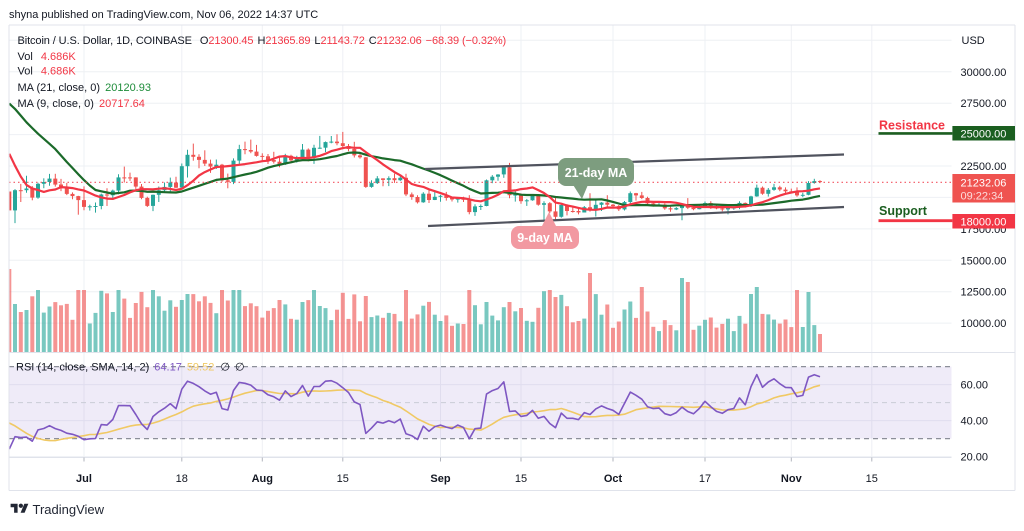 The image size is (1024, 531). What do you see at coordinates (182, 479) in the screenshot?
I see `svg-text: 18` at bounding box center [182, 479].